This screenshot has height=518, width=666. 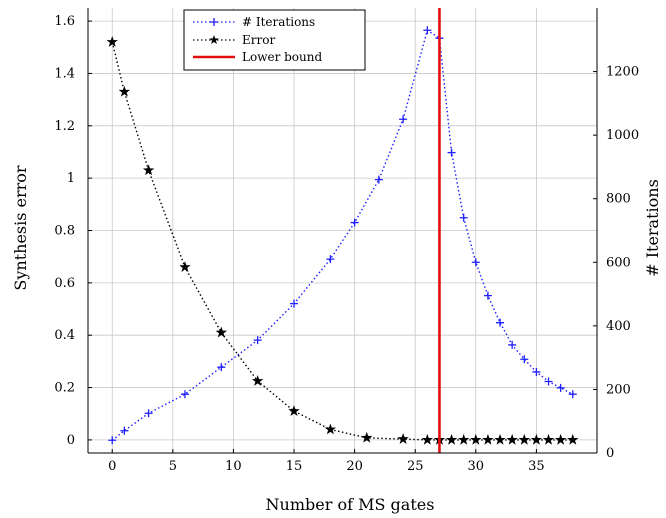 I want to click on y-right-tick-label: 400, so click(x=618, y=326).